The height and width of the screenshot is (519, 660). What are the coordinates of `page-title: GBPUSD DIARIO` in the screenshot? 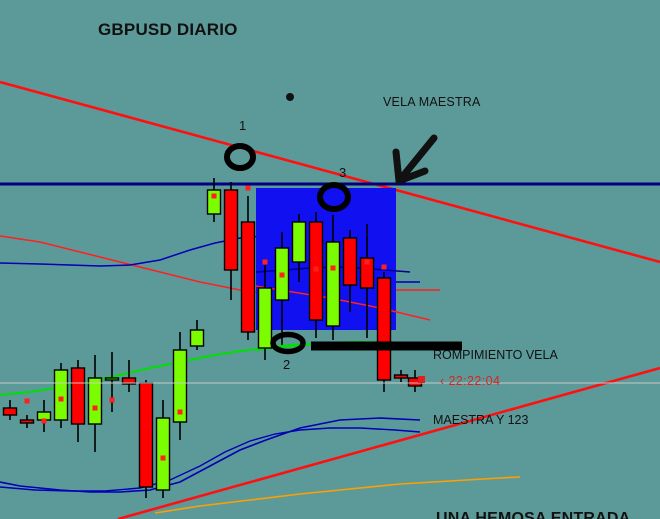 It's located at (168, 29).